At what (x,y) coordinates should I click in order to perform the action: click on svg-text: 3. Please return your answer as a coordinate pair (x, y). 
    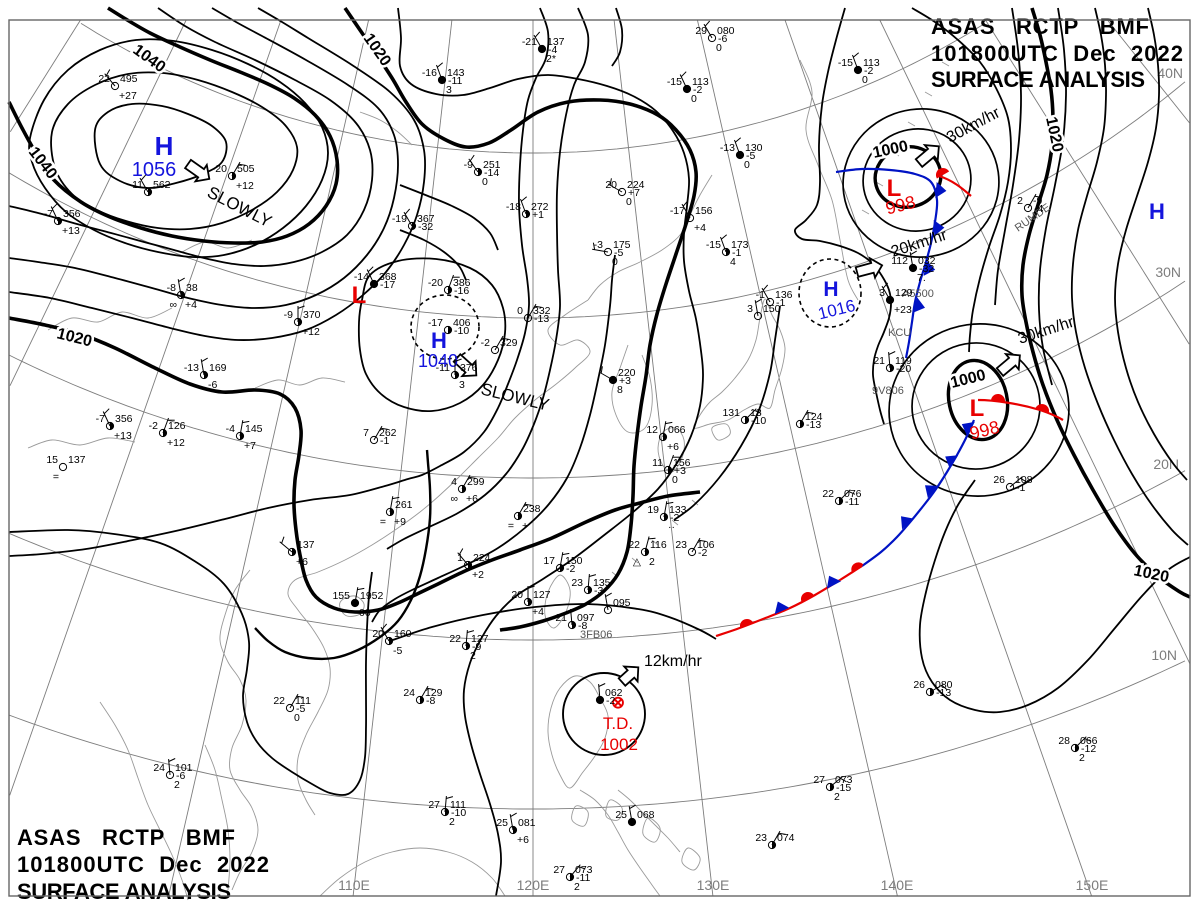
    Looking at the image, I should click on (750, 309).